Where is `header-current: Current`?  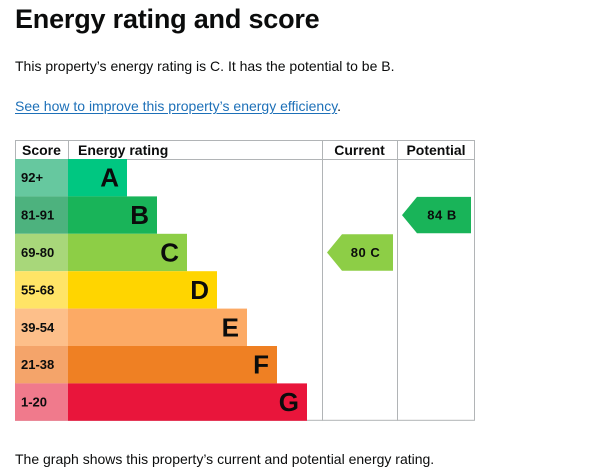
header-current: Current is located at coordinates (359, 150).